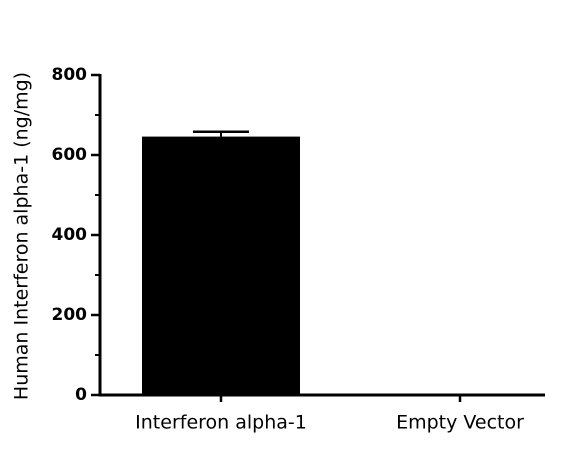 The image size is (572, 456). I want to click on x-tick-label: Empty Vector, so click(460, 423).